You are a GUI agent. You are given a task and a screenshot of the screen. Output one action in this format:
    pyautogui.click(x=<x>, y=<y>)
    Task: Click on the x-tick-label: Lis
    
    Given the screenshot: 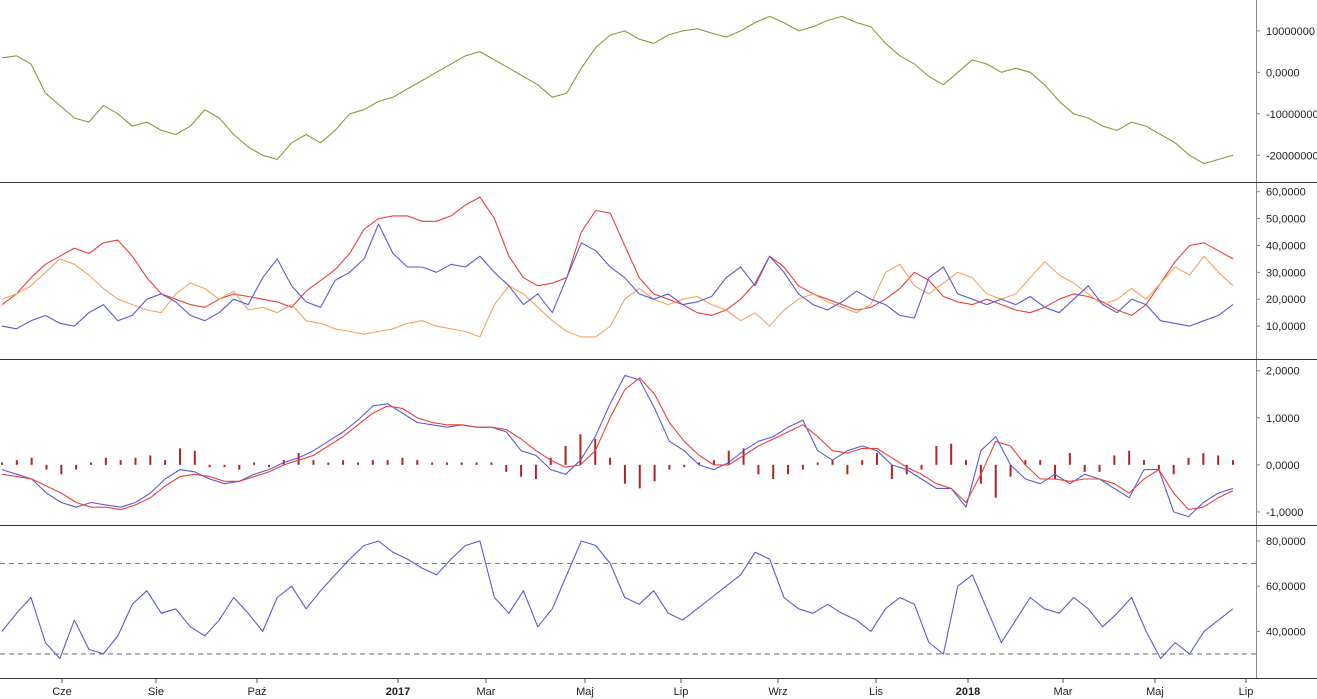 What is the action you would take?
    pyautogui.click(x=876, y=692)
    